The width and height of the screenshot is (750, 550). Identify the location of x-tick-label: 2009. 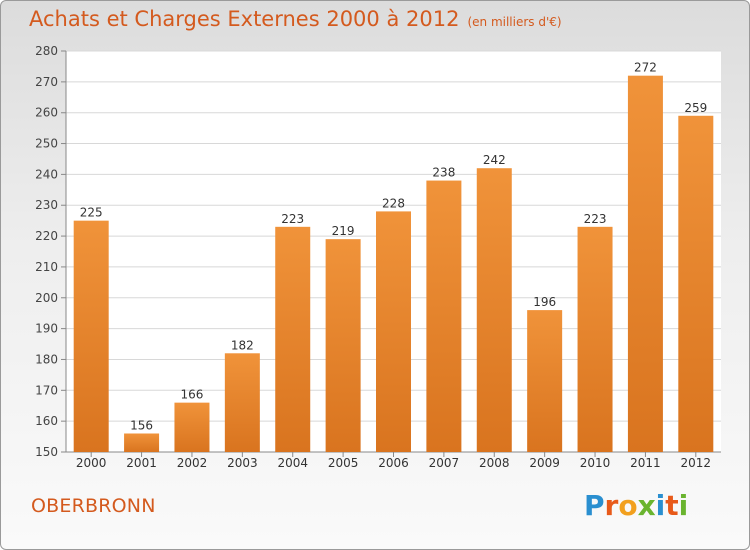
(544, 463).